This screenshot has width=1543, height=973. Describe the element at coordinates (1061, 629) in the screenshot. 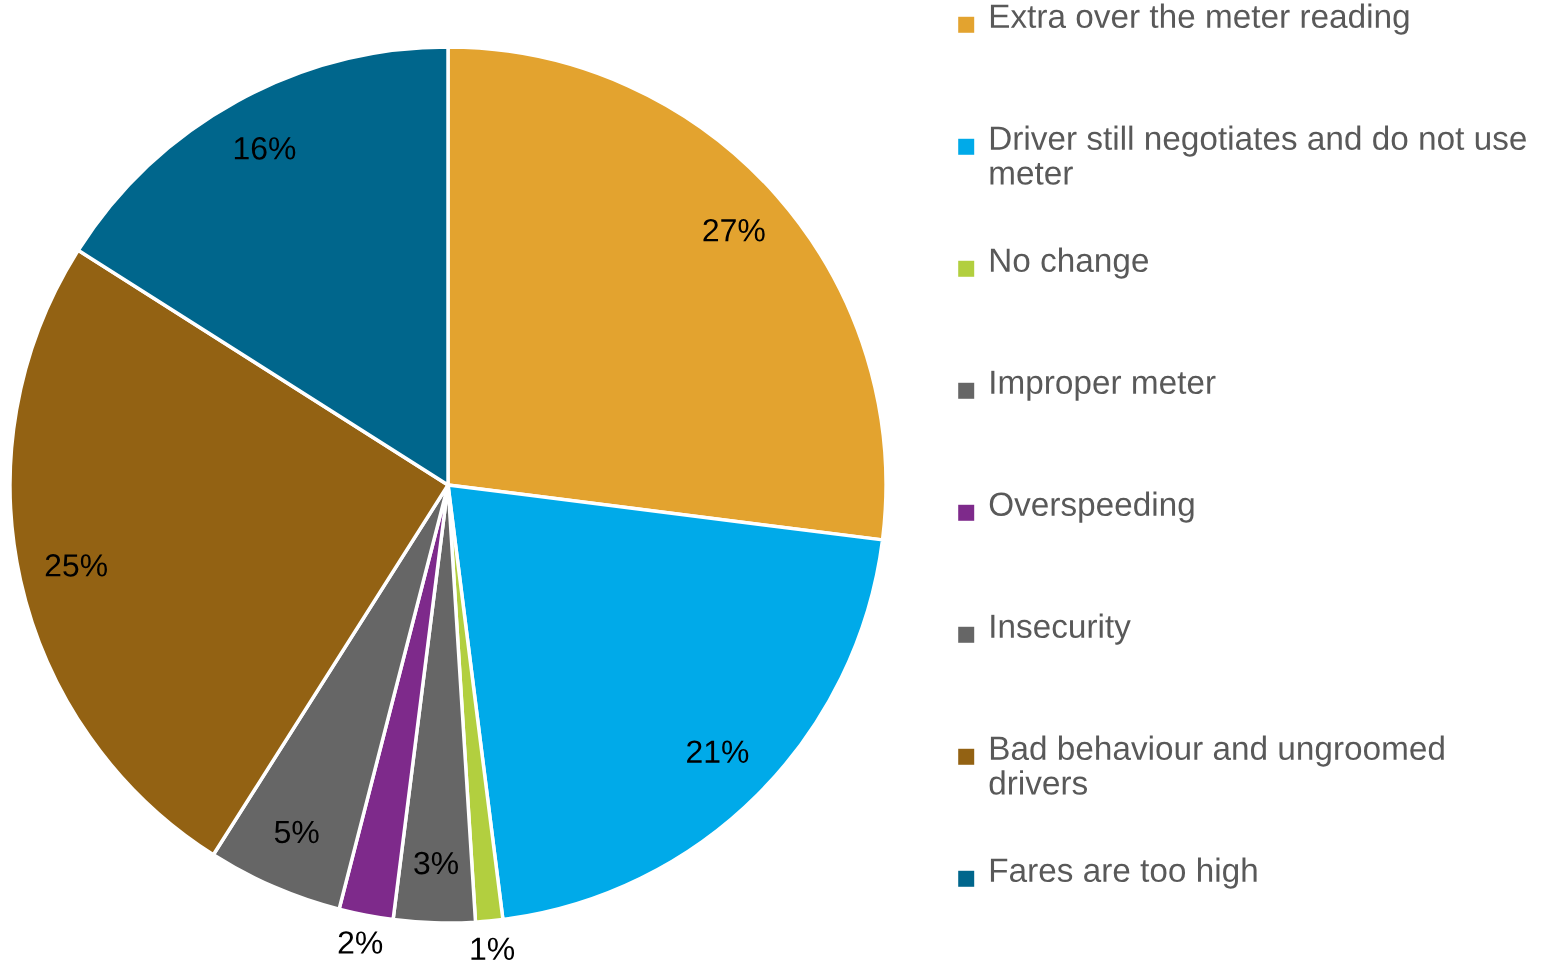

I see `legend-label: Insecurity` at that location.